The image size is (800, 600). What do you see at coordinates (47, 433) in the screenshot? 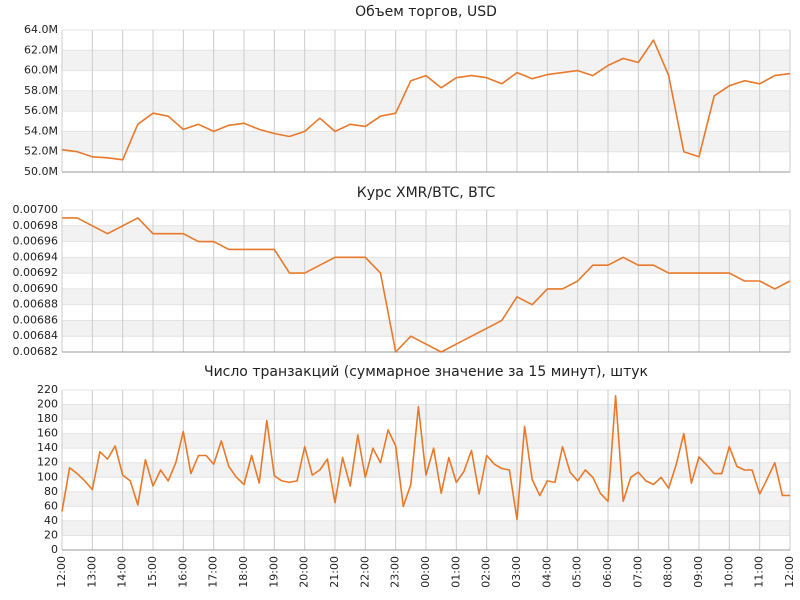
I see `y-tick-label: 160` at bounding box center [47, 433].